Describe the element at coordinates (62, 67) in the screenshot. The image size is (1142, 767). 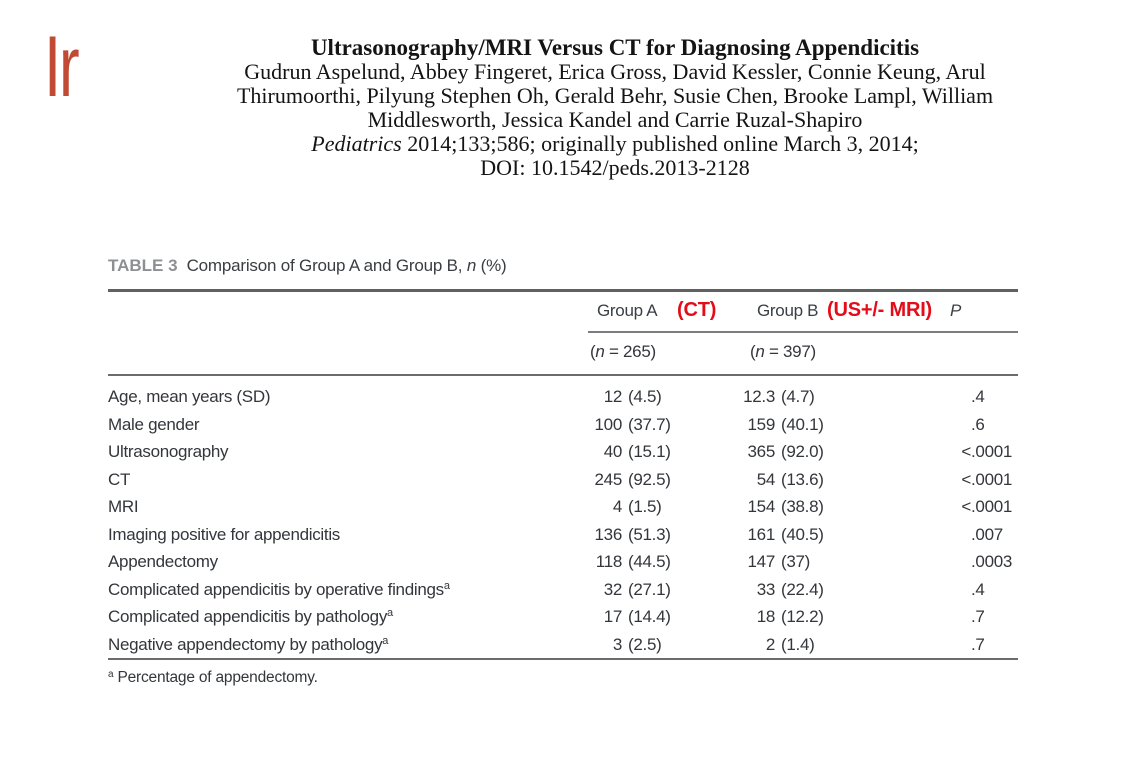
I see `journal-logo-fragment: Ir` at that location.